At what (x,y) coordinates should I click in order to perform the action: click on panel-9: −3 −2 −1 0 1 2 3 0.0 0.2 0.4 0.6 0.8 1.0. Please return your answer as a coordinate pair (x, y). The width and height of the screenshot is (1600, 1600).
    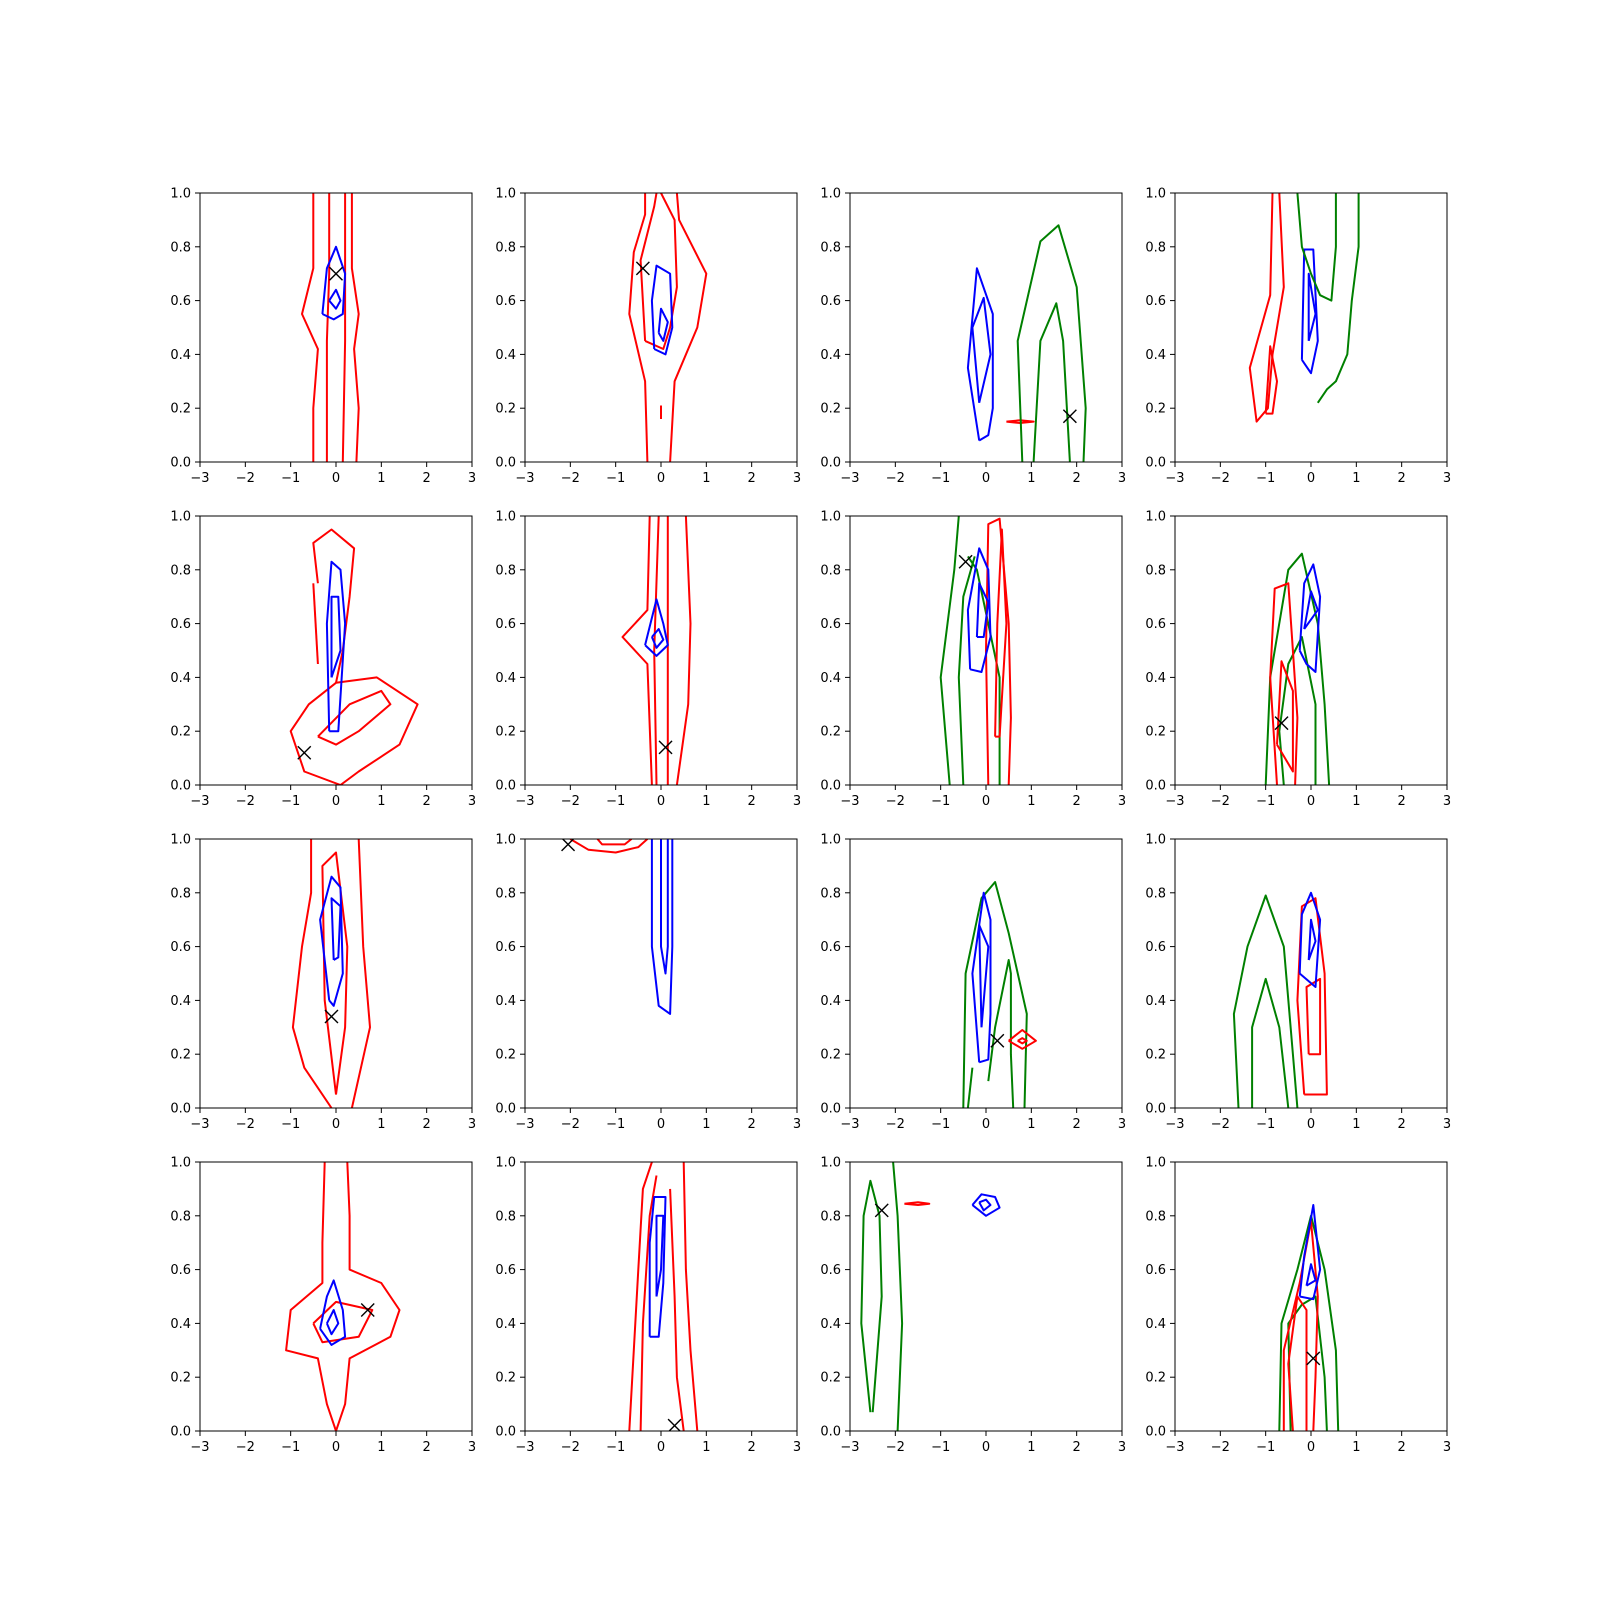
    Looking at the image, I should click on (323, 983).